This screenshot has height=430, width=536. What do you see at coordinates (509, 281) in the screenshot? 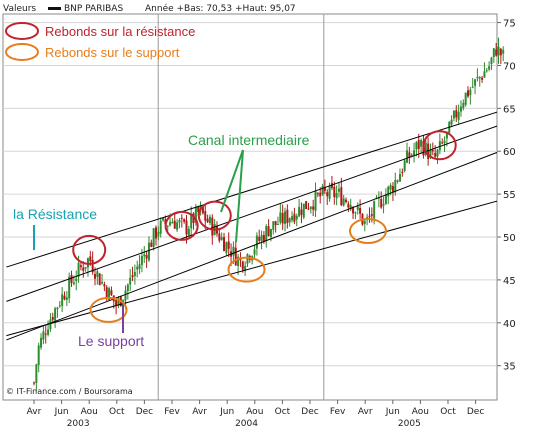
I see `y-tick-label: 45` at bounding box center [509, 281].